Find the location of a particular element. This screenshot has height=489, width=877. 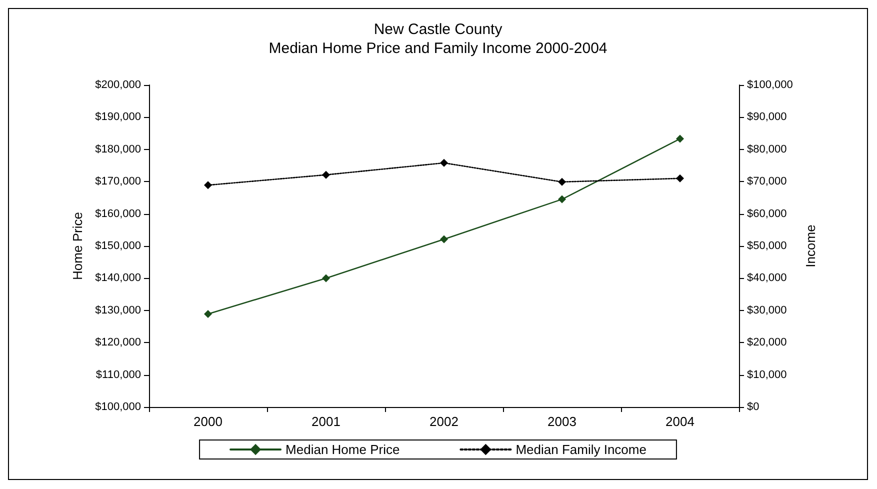

chart-title: New Castle County is located at coordinates (438, 29).